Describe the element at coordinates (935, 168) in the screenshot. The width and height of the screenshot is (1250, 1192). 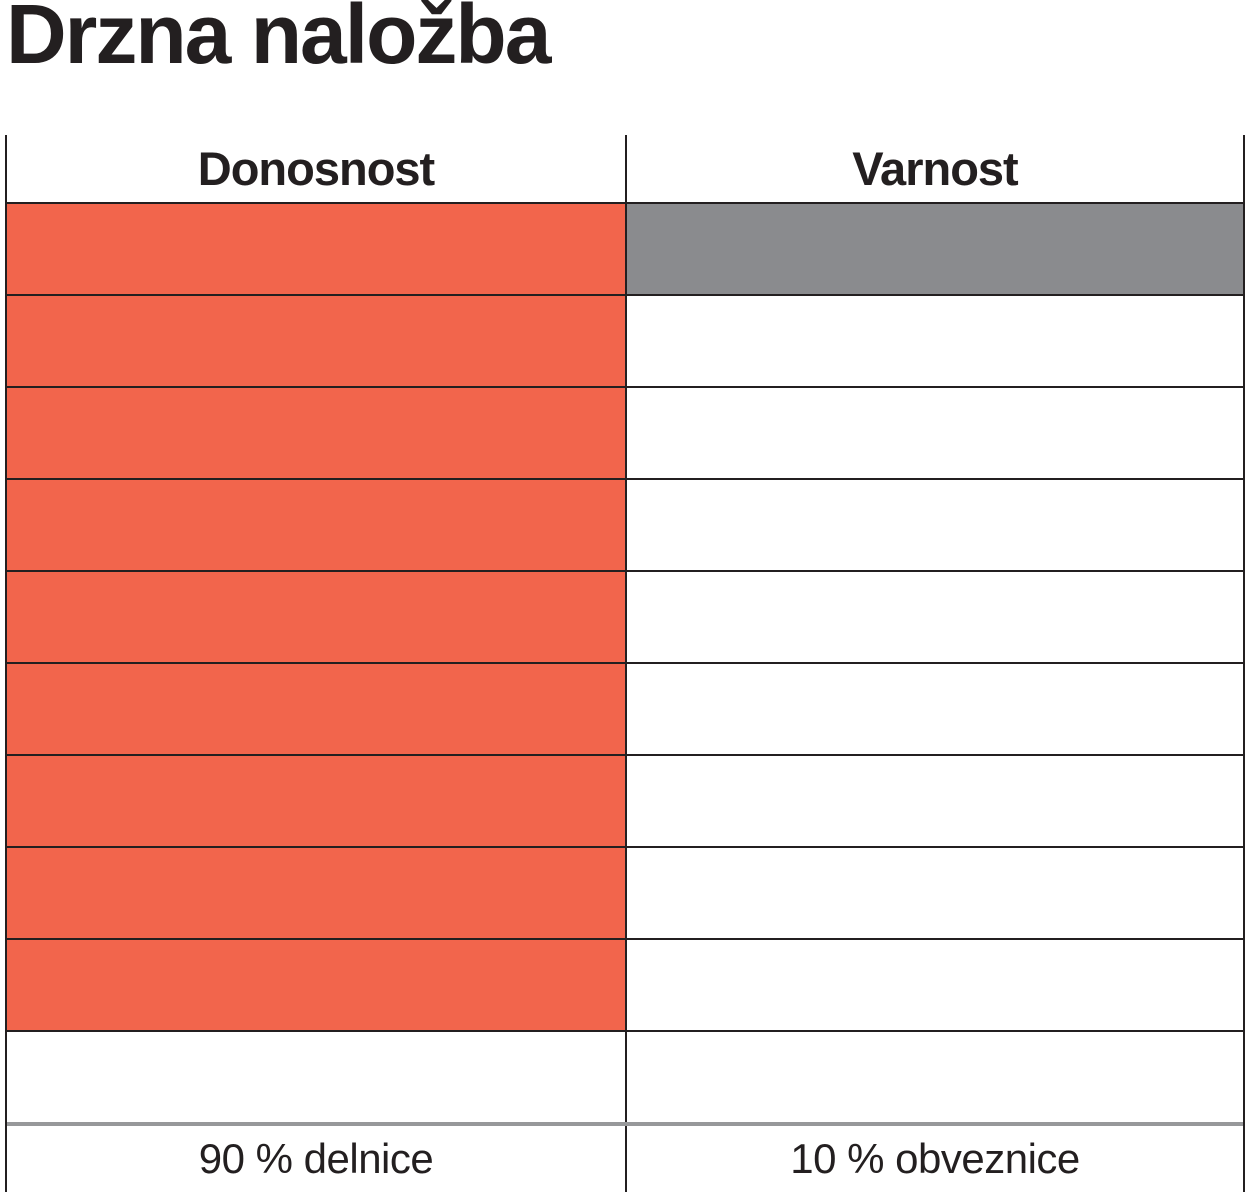
I see `column-header-varnost: Varnost` at that location.